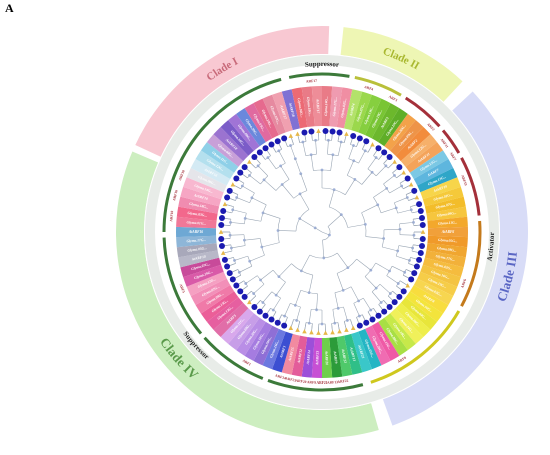 This screenshot has width=550, height=455. Describe the element at coordinates (171, 216) in the screenshot. I see `arf-group-label: ARF10` at that location.